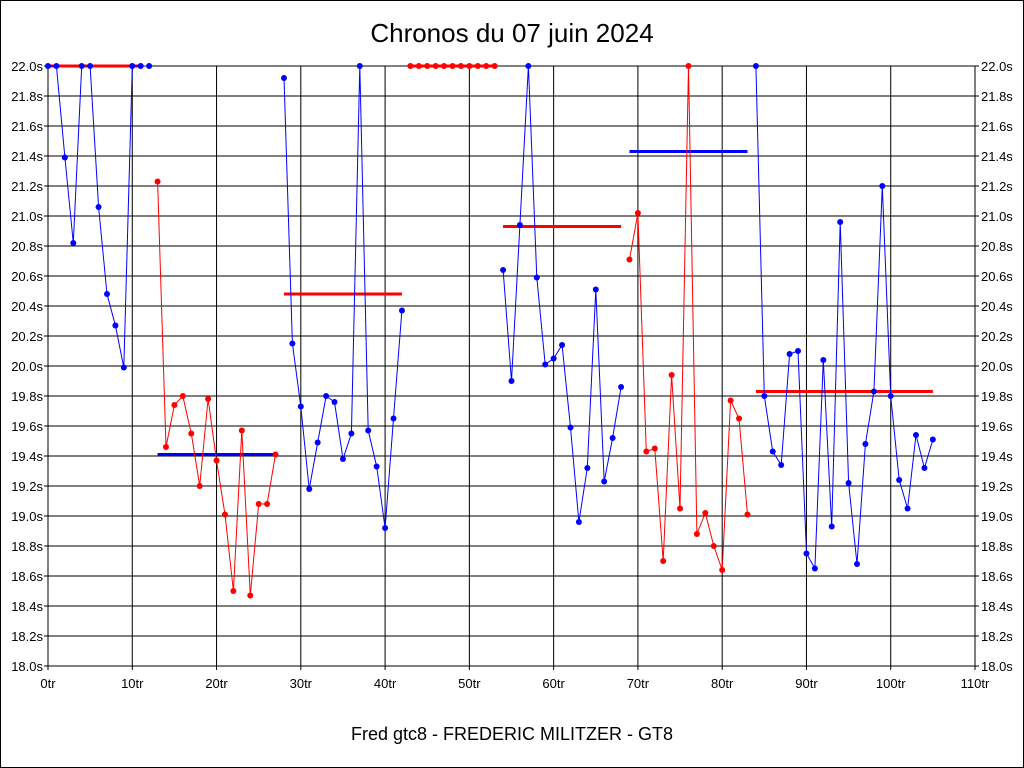 This screenshot has width=1024, height=768. Describe the element at coordinates (132, 683) in the screenshot. I see `x-tick-label: 10tr` at that location.